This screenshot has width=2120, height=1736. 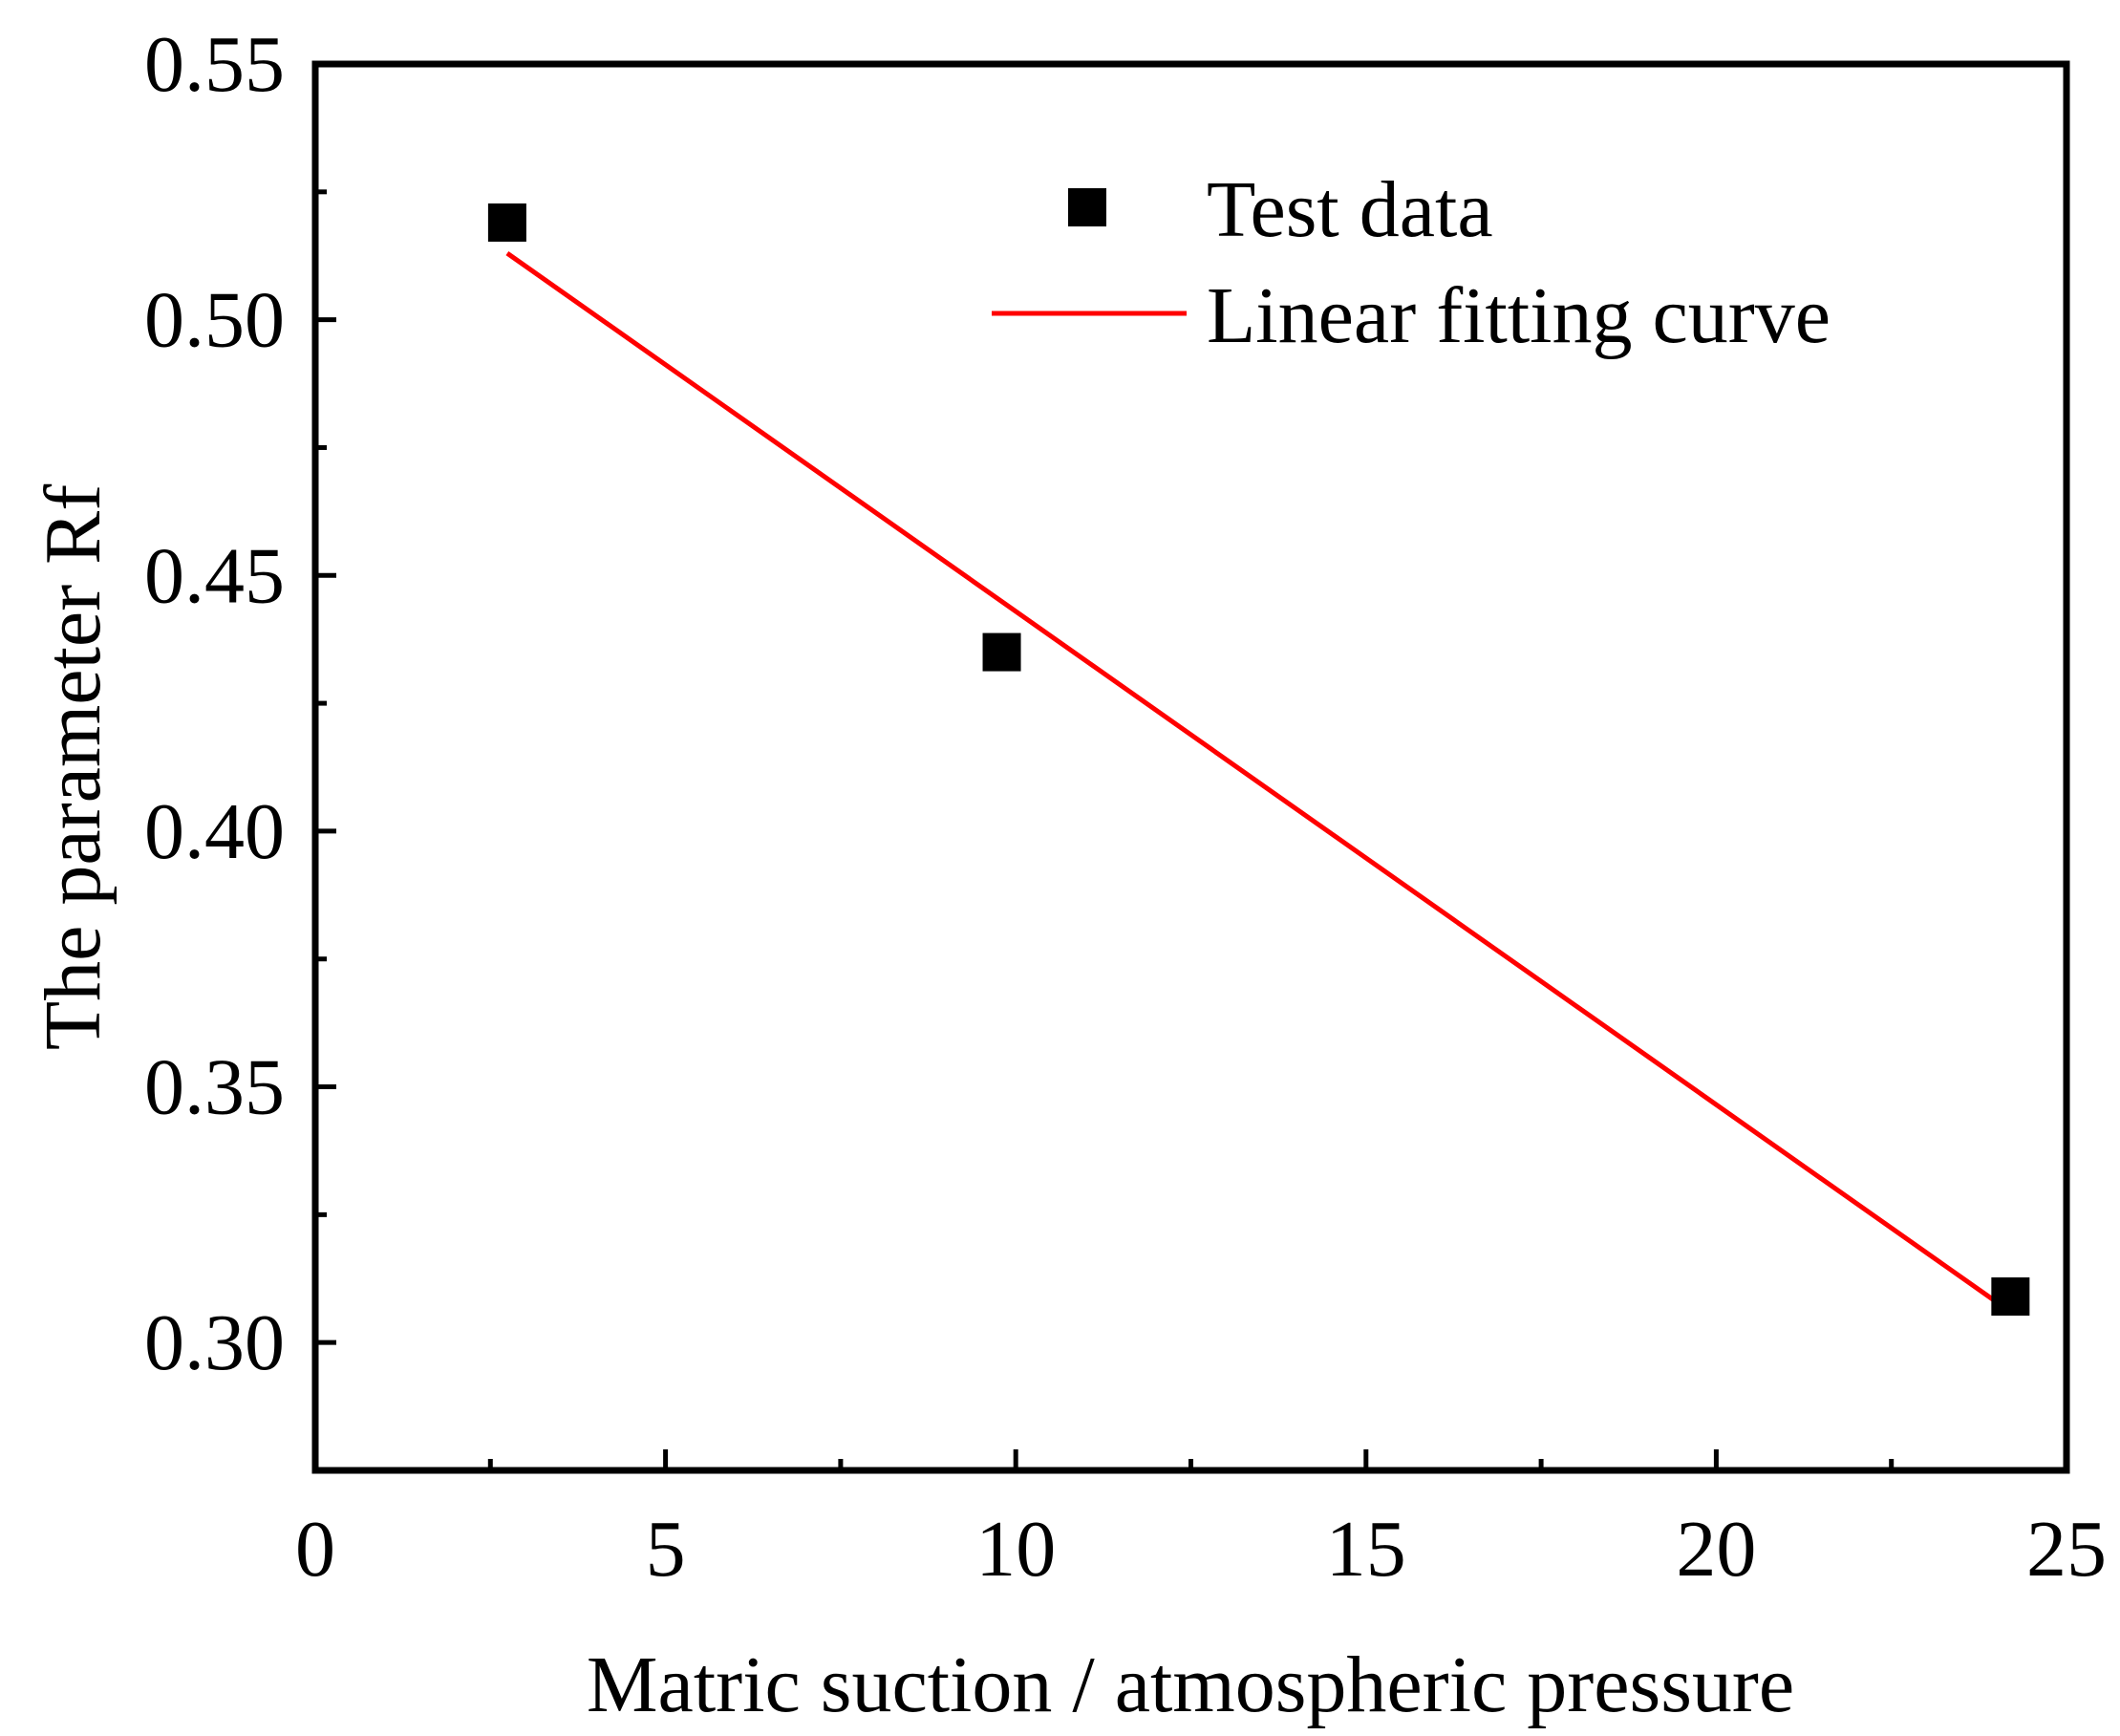 What do you see at coordinates (1716, 1549) in the screenshot?
I see `x-tick-label: 20` at bounding box center [1716, 1549].